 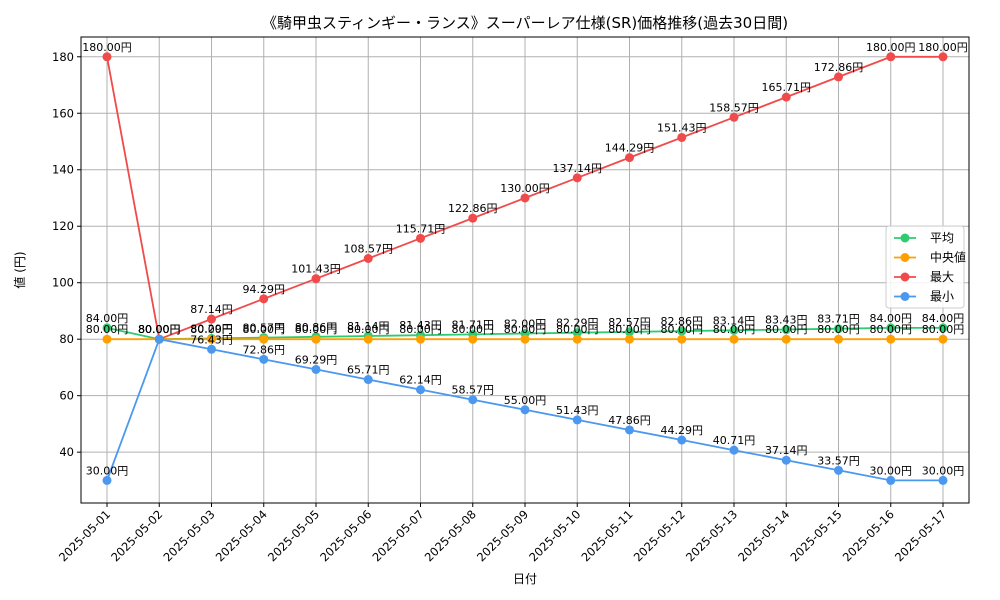 I want to click on data-label: 81.43円, so click(x=420, y=325).